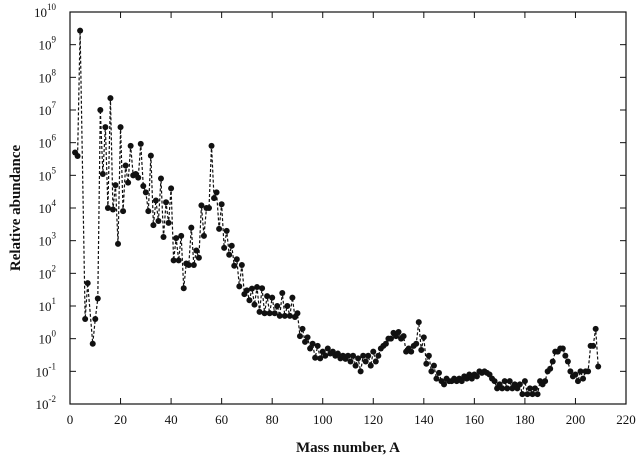  What do you see at coordinates (70, 419) in the screenshot?
I see `x-tick-label: 0` at bounding box center [70, 419].